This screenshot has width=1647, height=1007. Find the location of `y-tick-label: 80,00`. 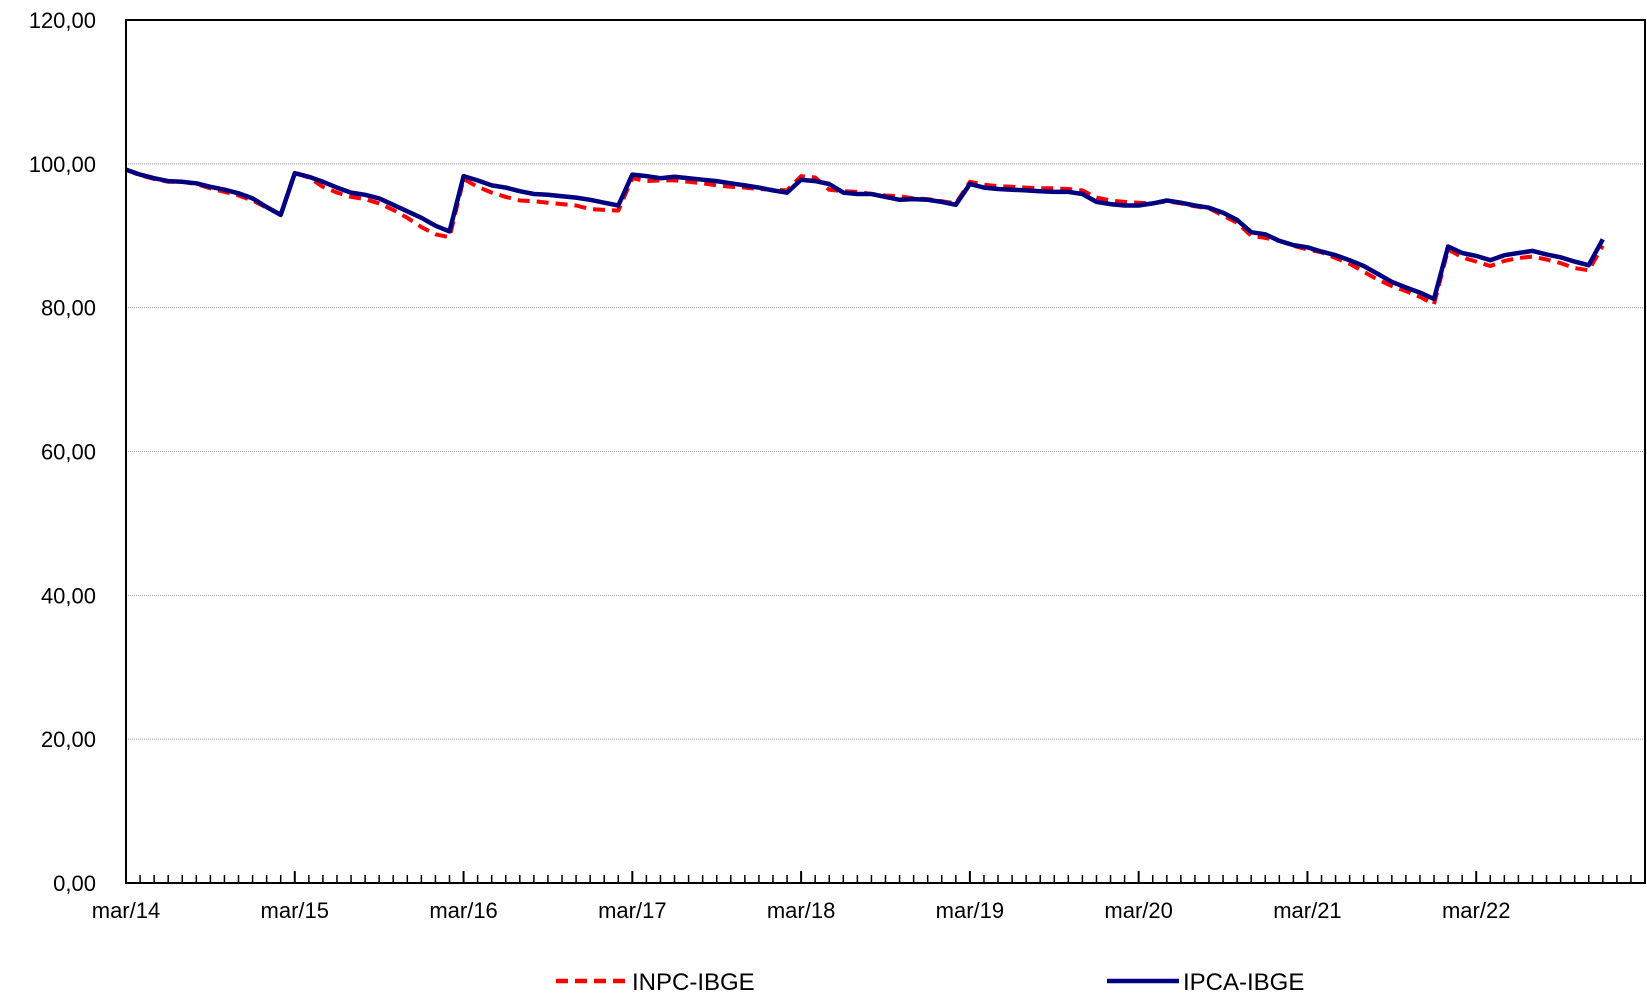

y-tick-label: 80,00 is located at coordinates (68, 308).